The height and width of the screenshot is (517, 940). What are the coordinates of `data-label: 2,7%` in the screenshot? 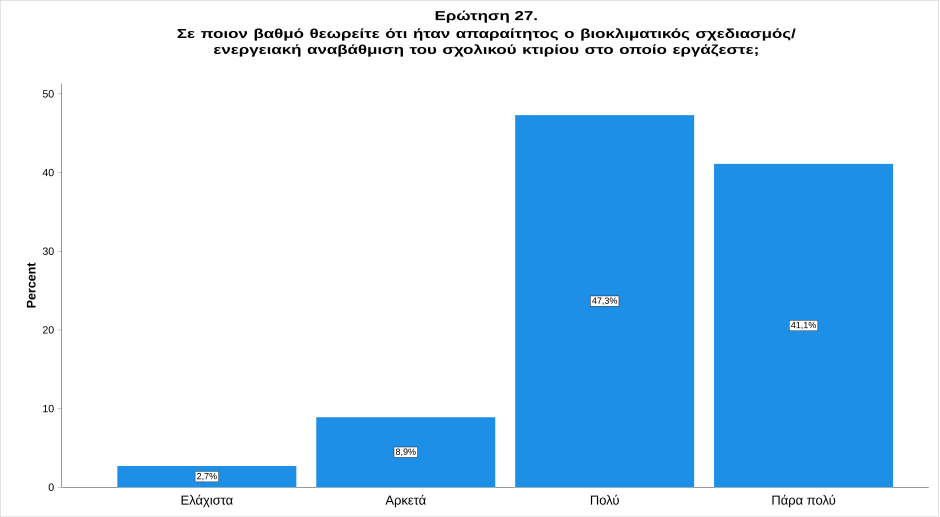 It's located at (207, 476).